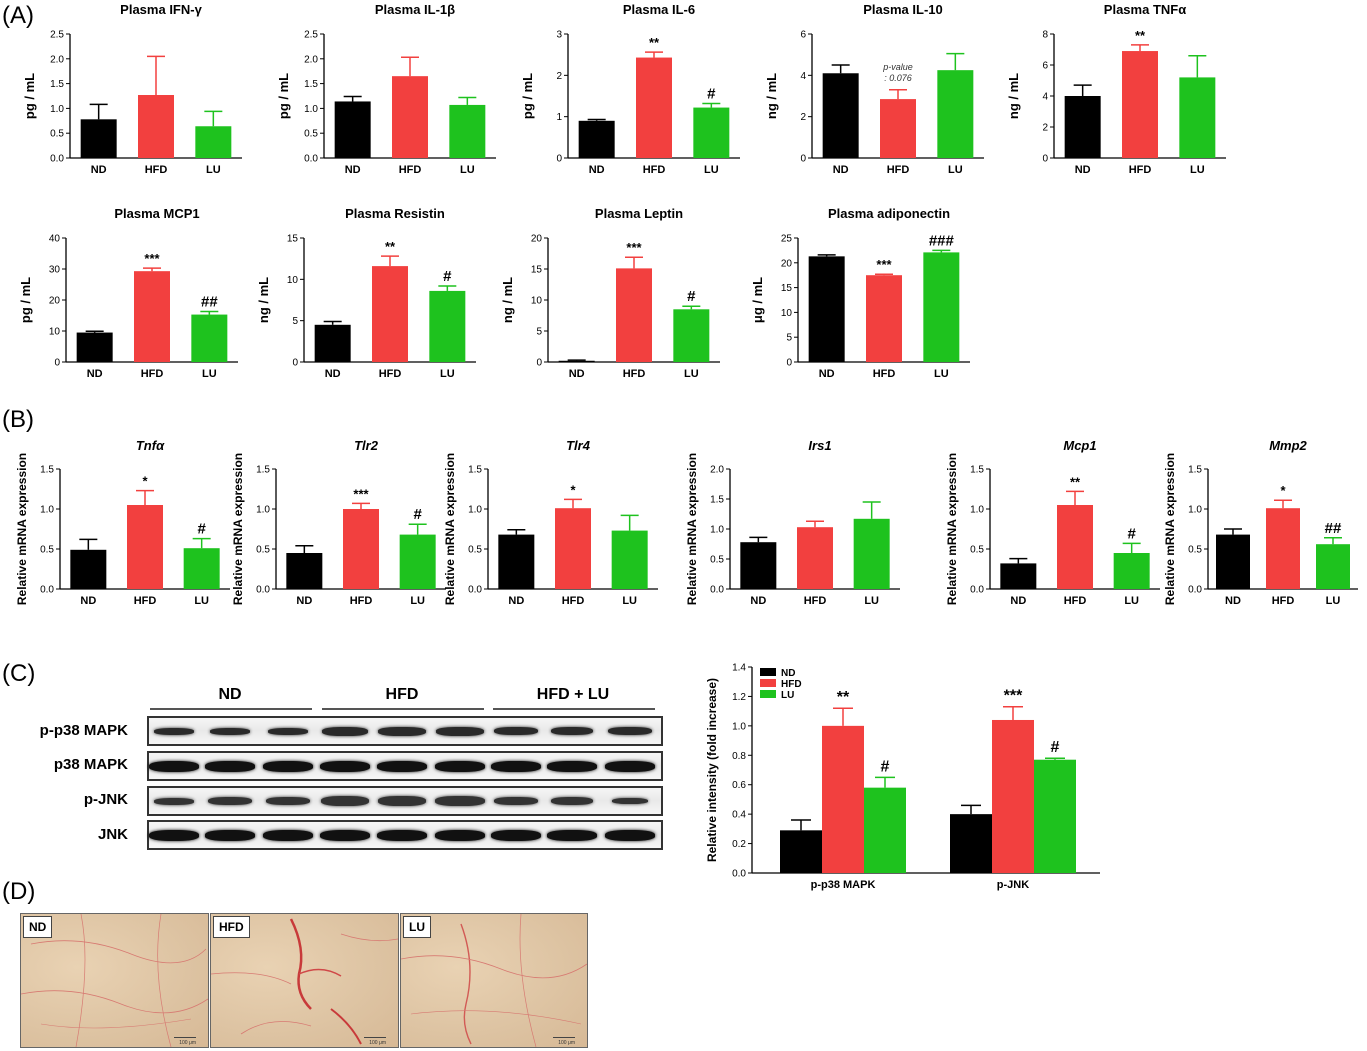  Describe the element at coordinates (739, 844) in the screenshot. I see `y-tick-label: 0.2` at that location.